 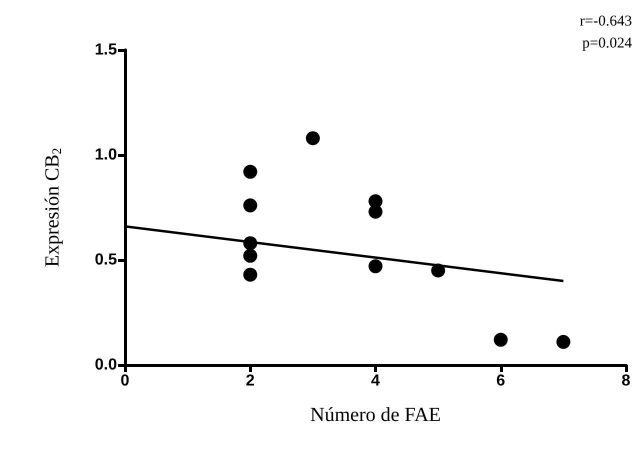 I want to click on x-tick-label: 6, so click(x=501, y=381).